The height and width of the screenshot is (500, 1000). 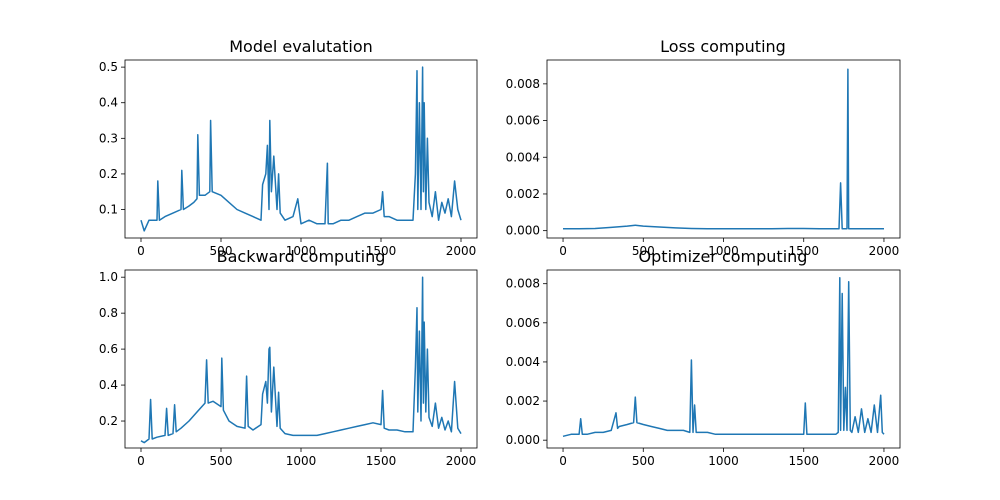 I want to click on subplot-title-model-evaluation: Model evalutation, so click(x=301, y=46).